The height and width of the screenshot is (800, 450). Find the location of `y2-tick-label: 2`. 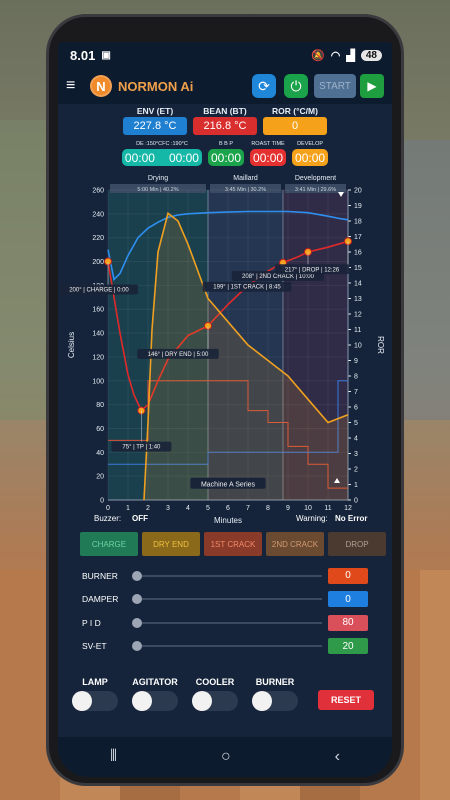

y2-tick-label: 2 is located at coordinates (356, 470).